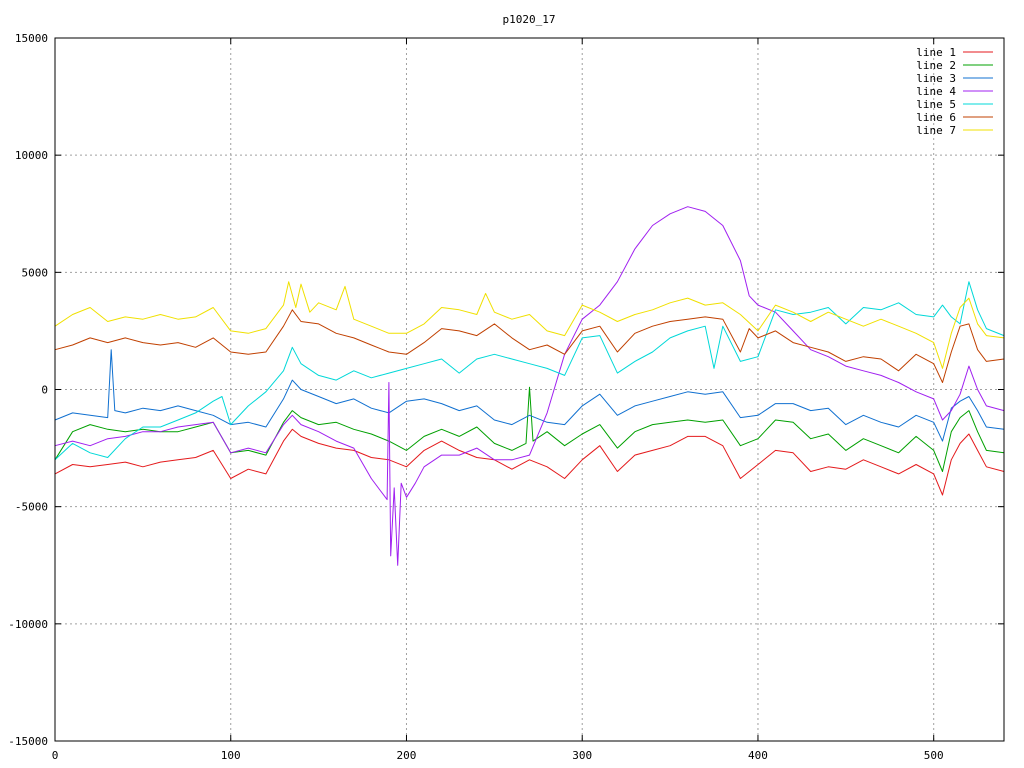 The height and width of the screenshot is (768, 1024). Describe the element at coordinates (934, 755) in the screenshot. I see `x-tick-label: 500` at that location.